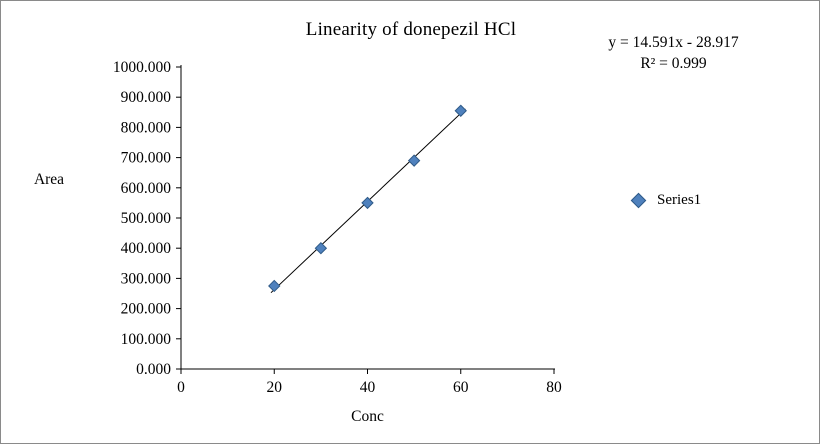  I want to click on y-tick-label: 700.000, so click(146, 158).